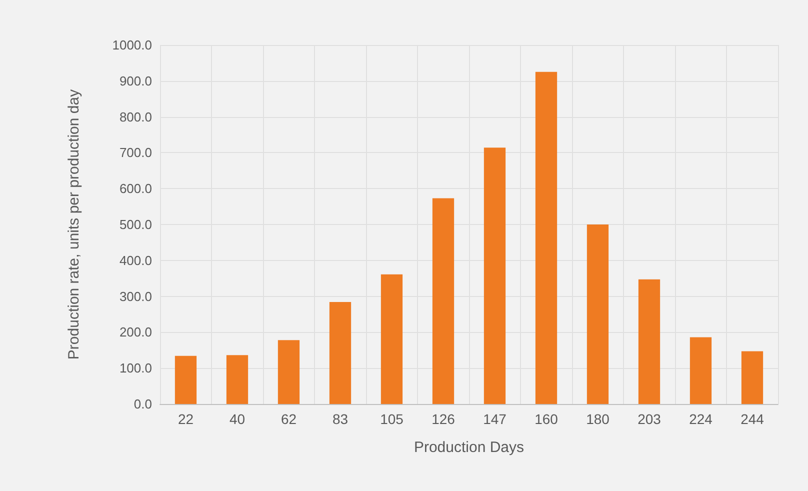 The width and height of the screenshot is (808, 491). Describe the element at coordinates (340, 419) in the screenshot. I see `x-tick-label: 83` at that location.